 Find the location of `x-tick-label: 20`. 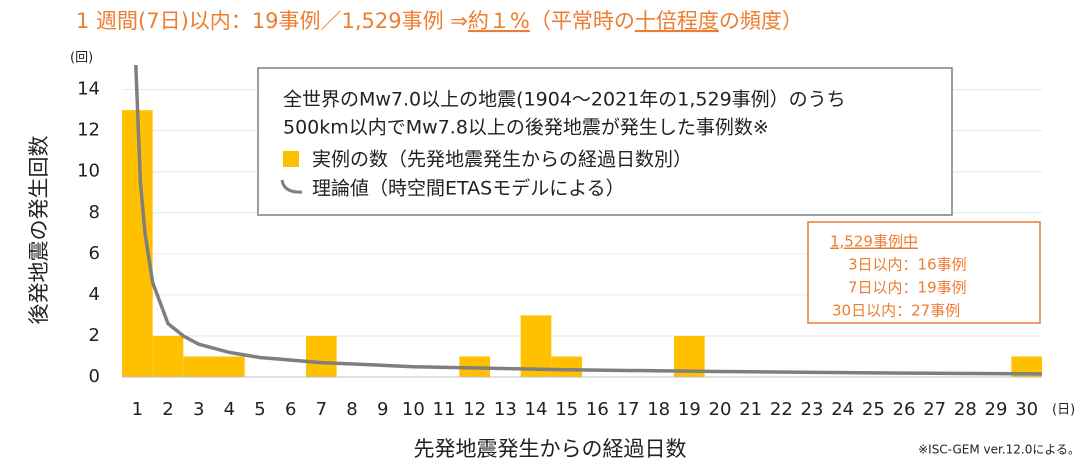

x-tick-label: 20 is located at coordinates (720, 409).